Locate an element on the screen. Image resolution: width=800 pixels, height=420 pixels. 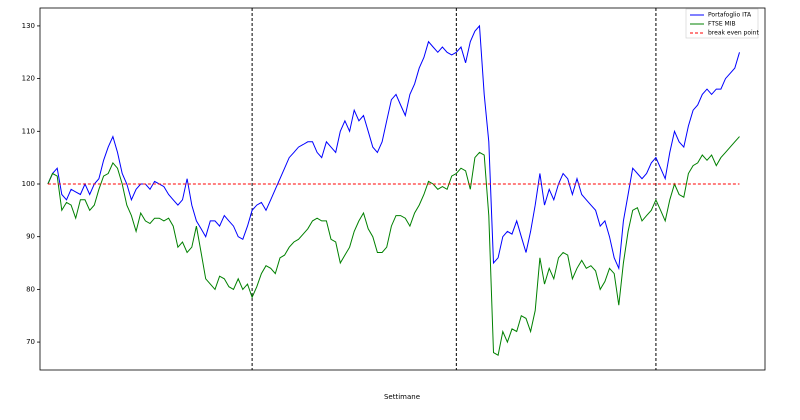
y-tick-label: 100 is located at coordinates (28, 184).